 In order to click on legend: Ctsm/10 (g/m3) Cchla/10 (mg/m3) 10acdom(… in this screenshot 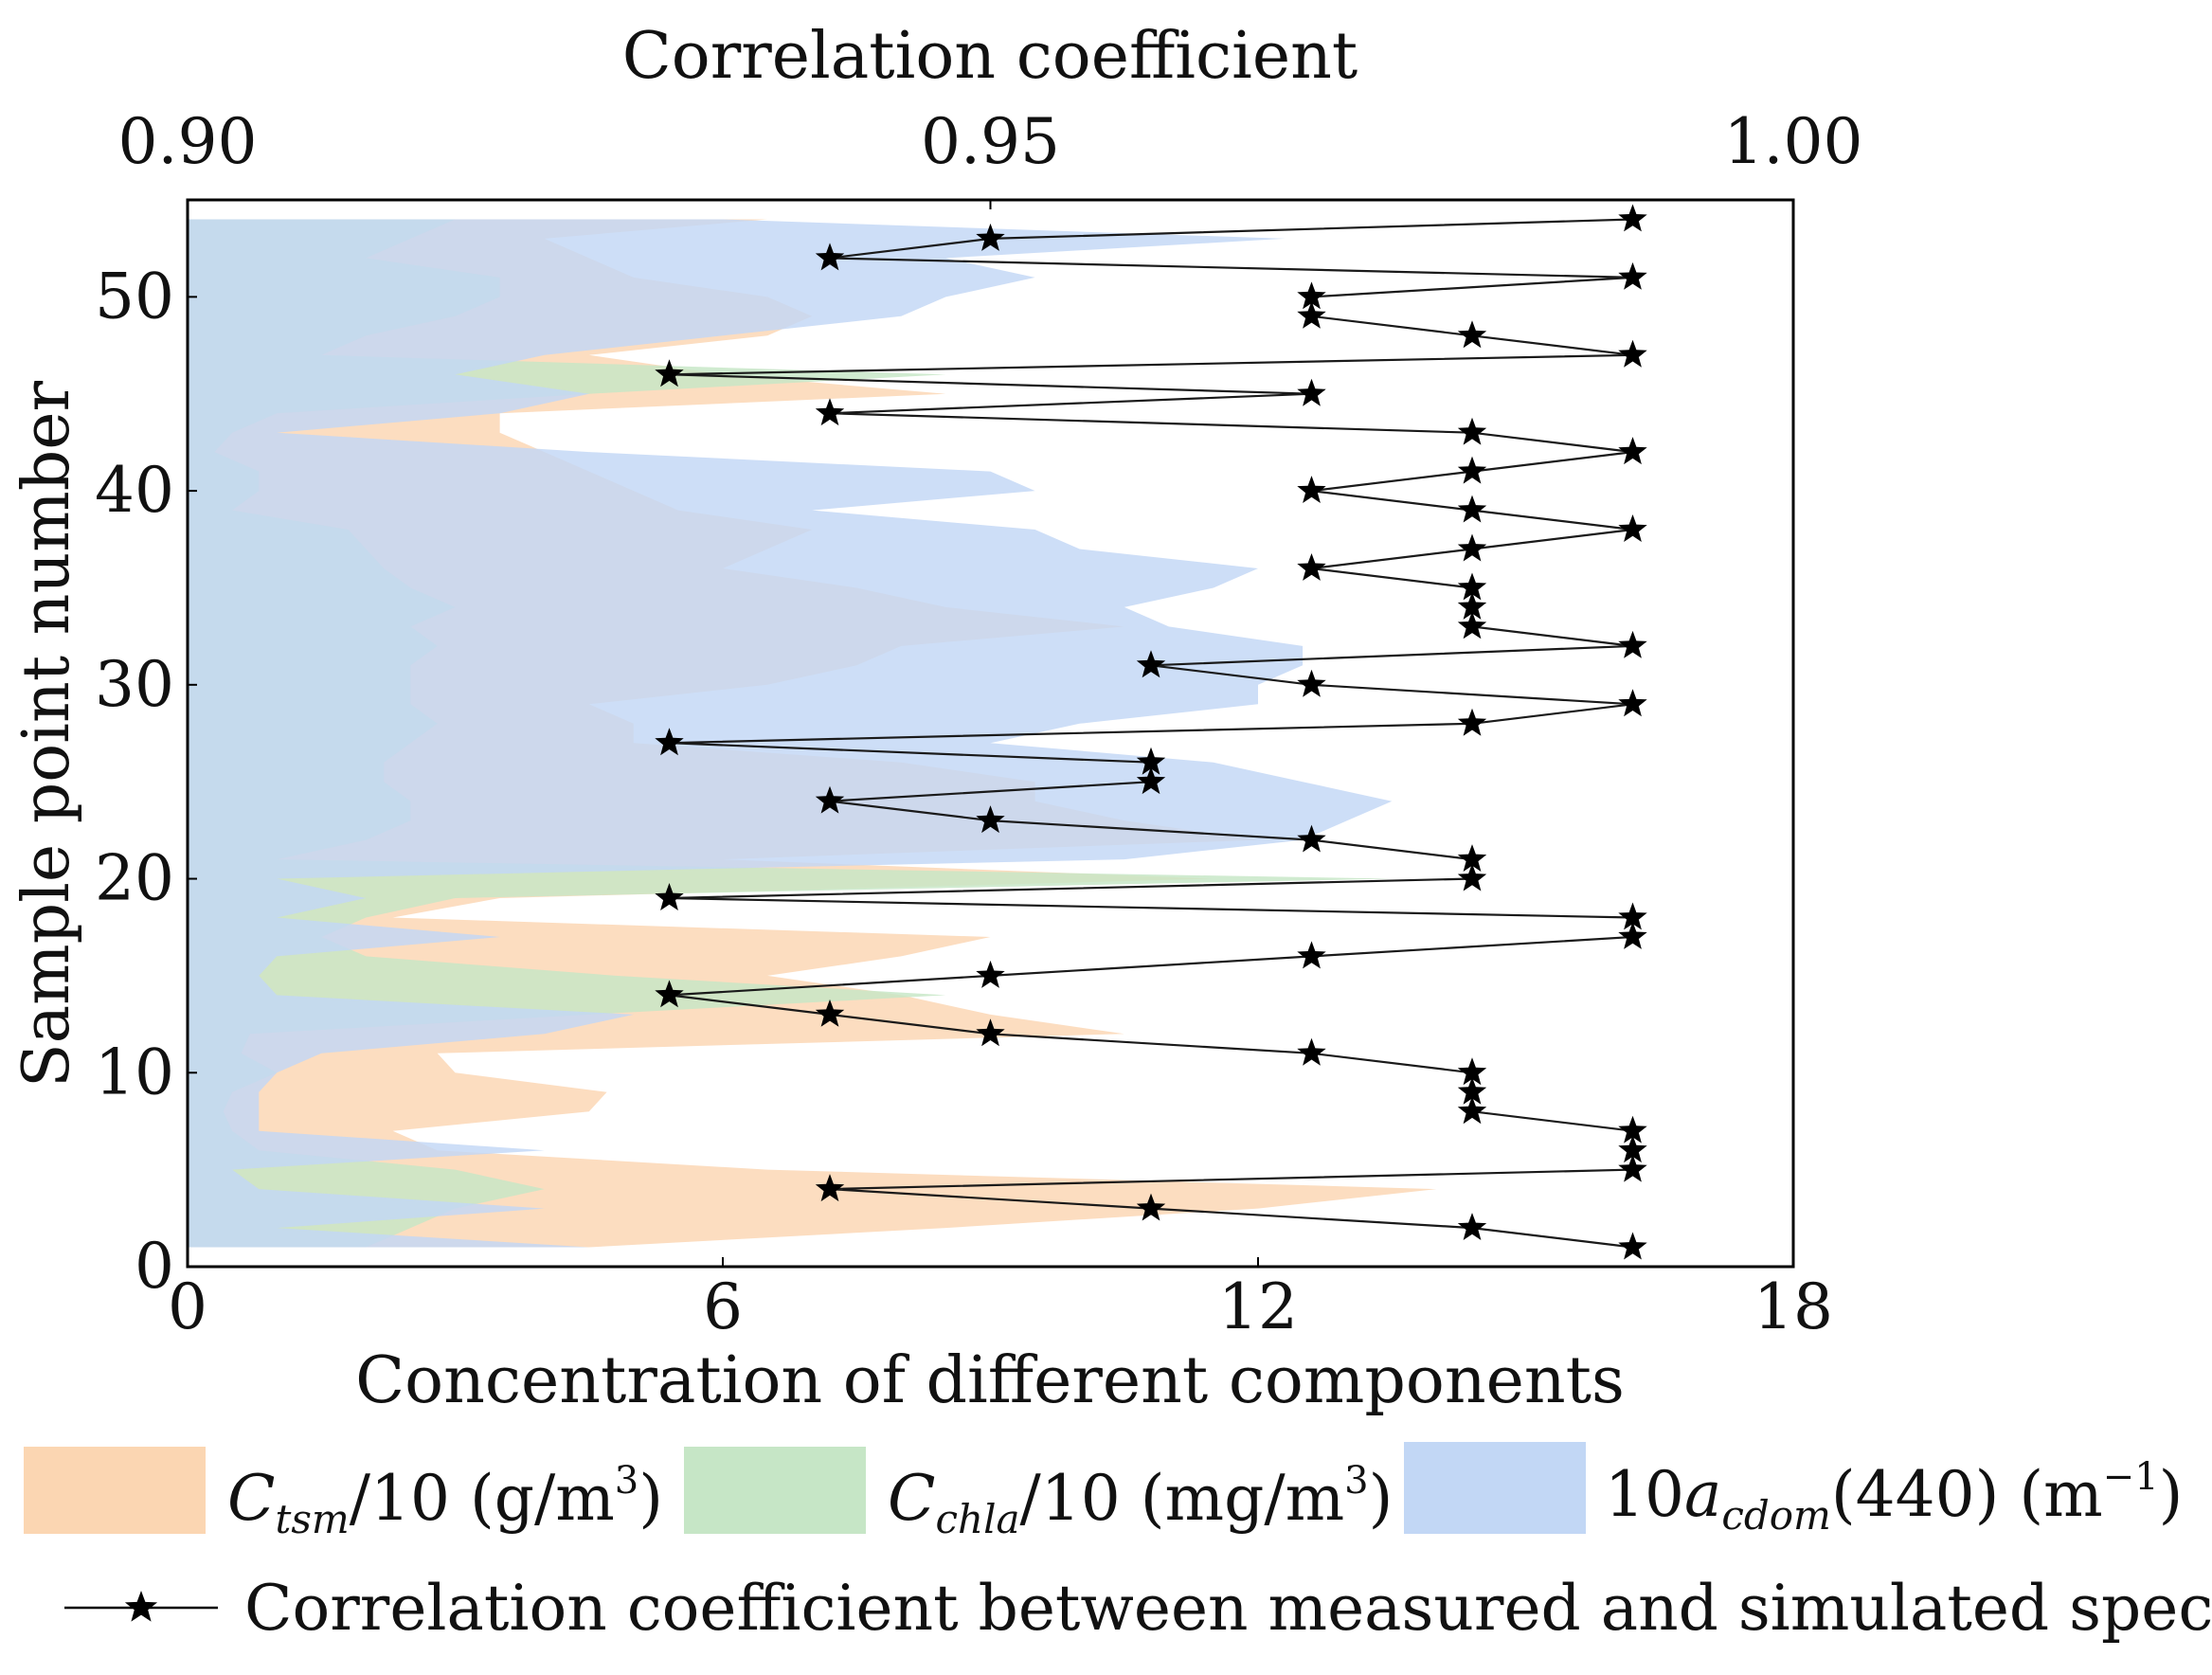, I will do `click(1118, 1543)`.